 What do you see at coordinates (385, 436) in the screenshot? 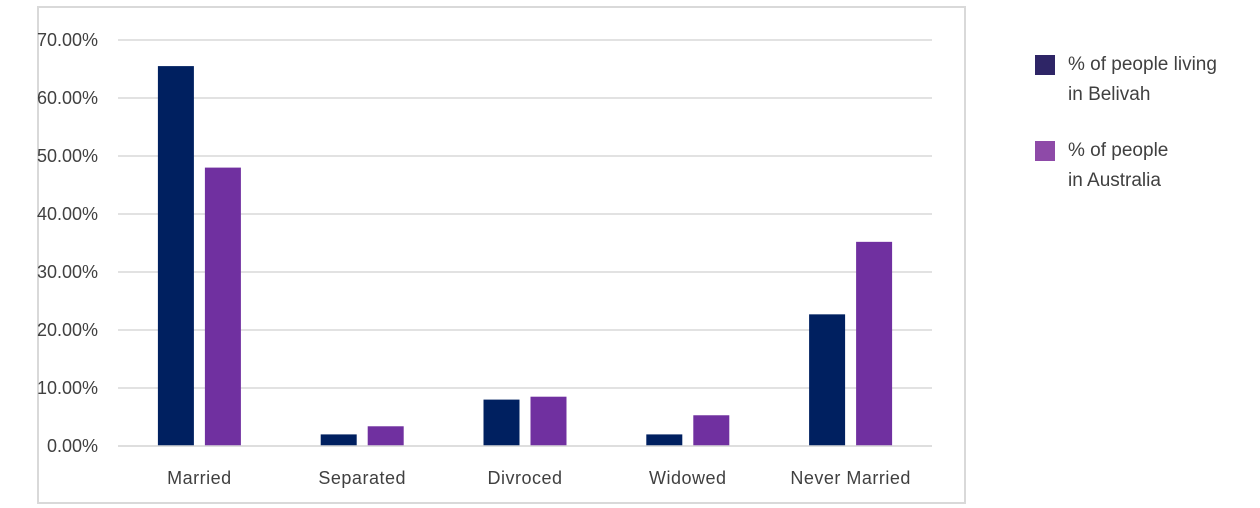
I see `bar-australia-separated` at bounding box center [385, 436].